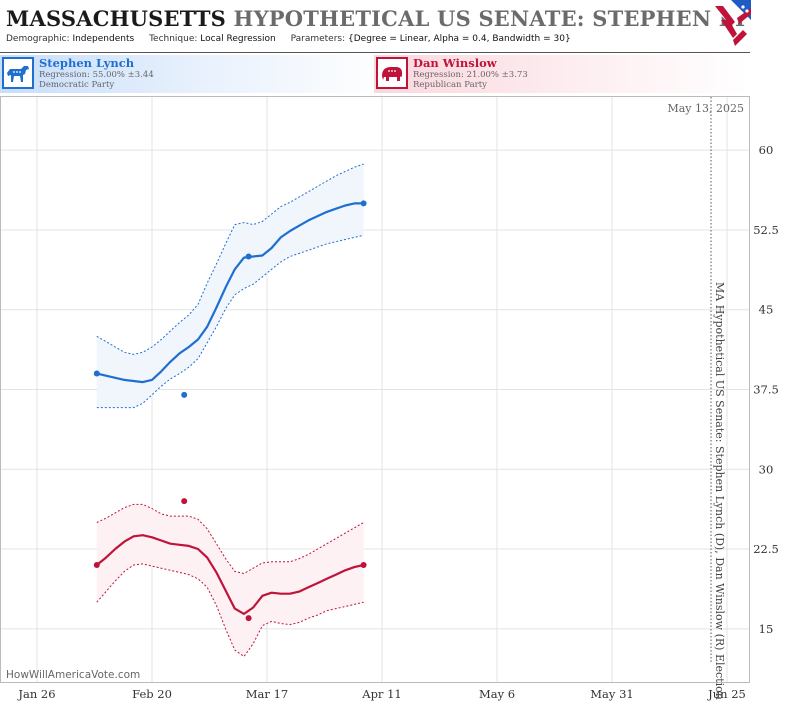  Describe the element at coordinates (267, 694) in the screenshot. I see `x-tick-label: Mar 17` at that location.